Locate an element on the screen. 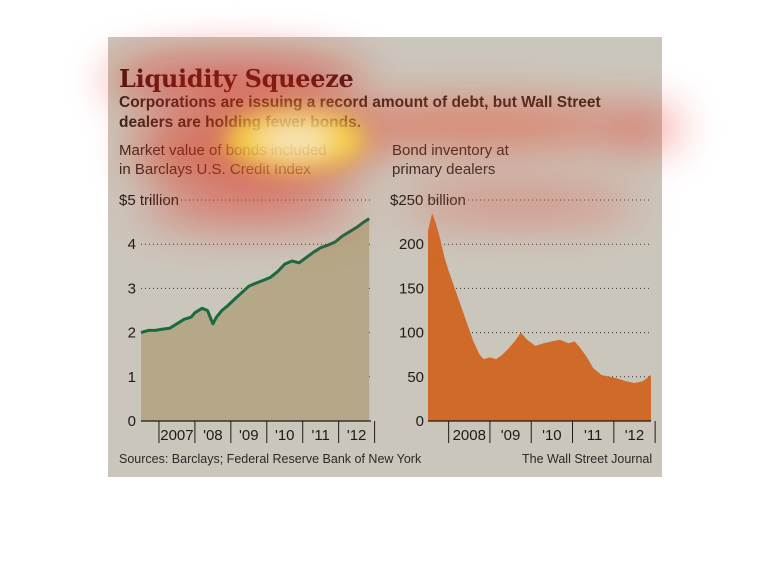  y-tick-label: 4 is located at coordinates (132, 244).